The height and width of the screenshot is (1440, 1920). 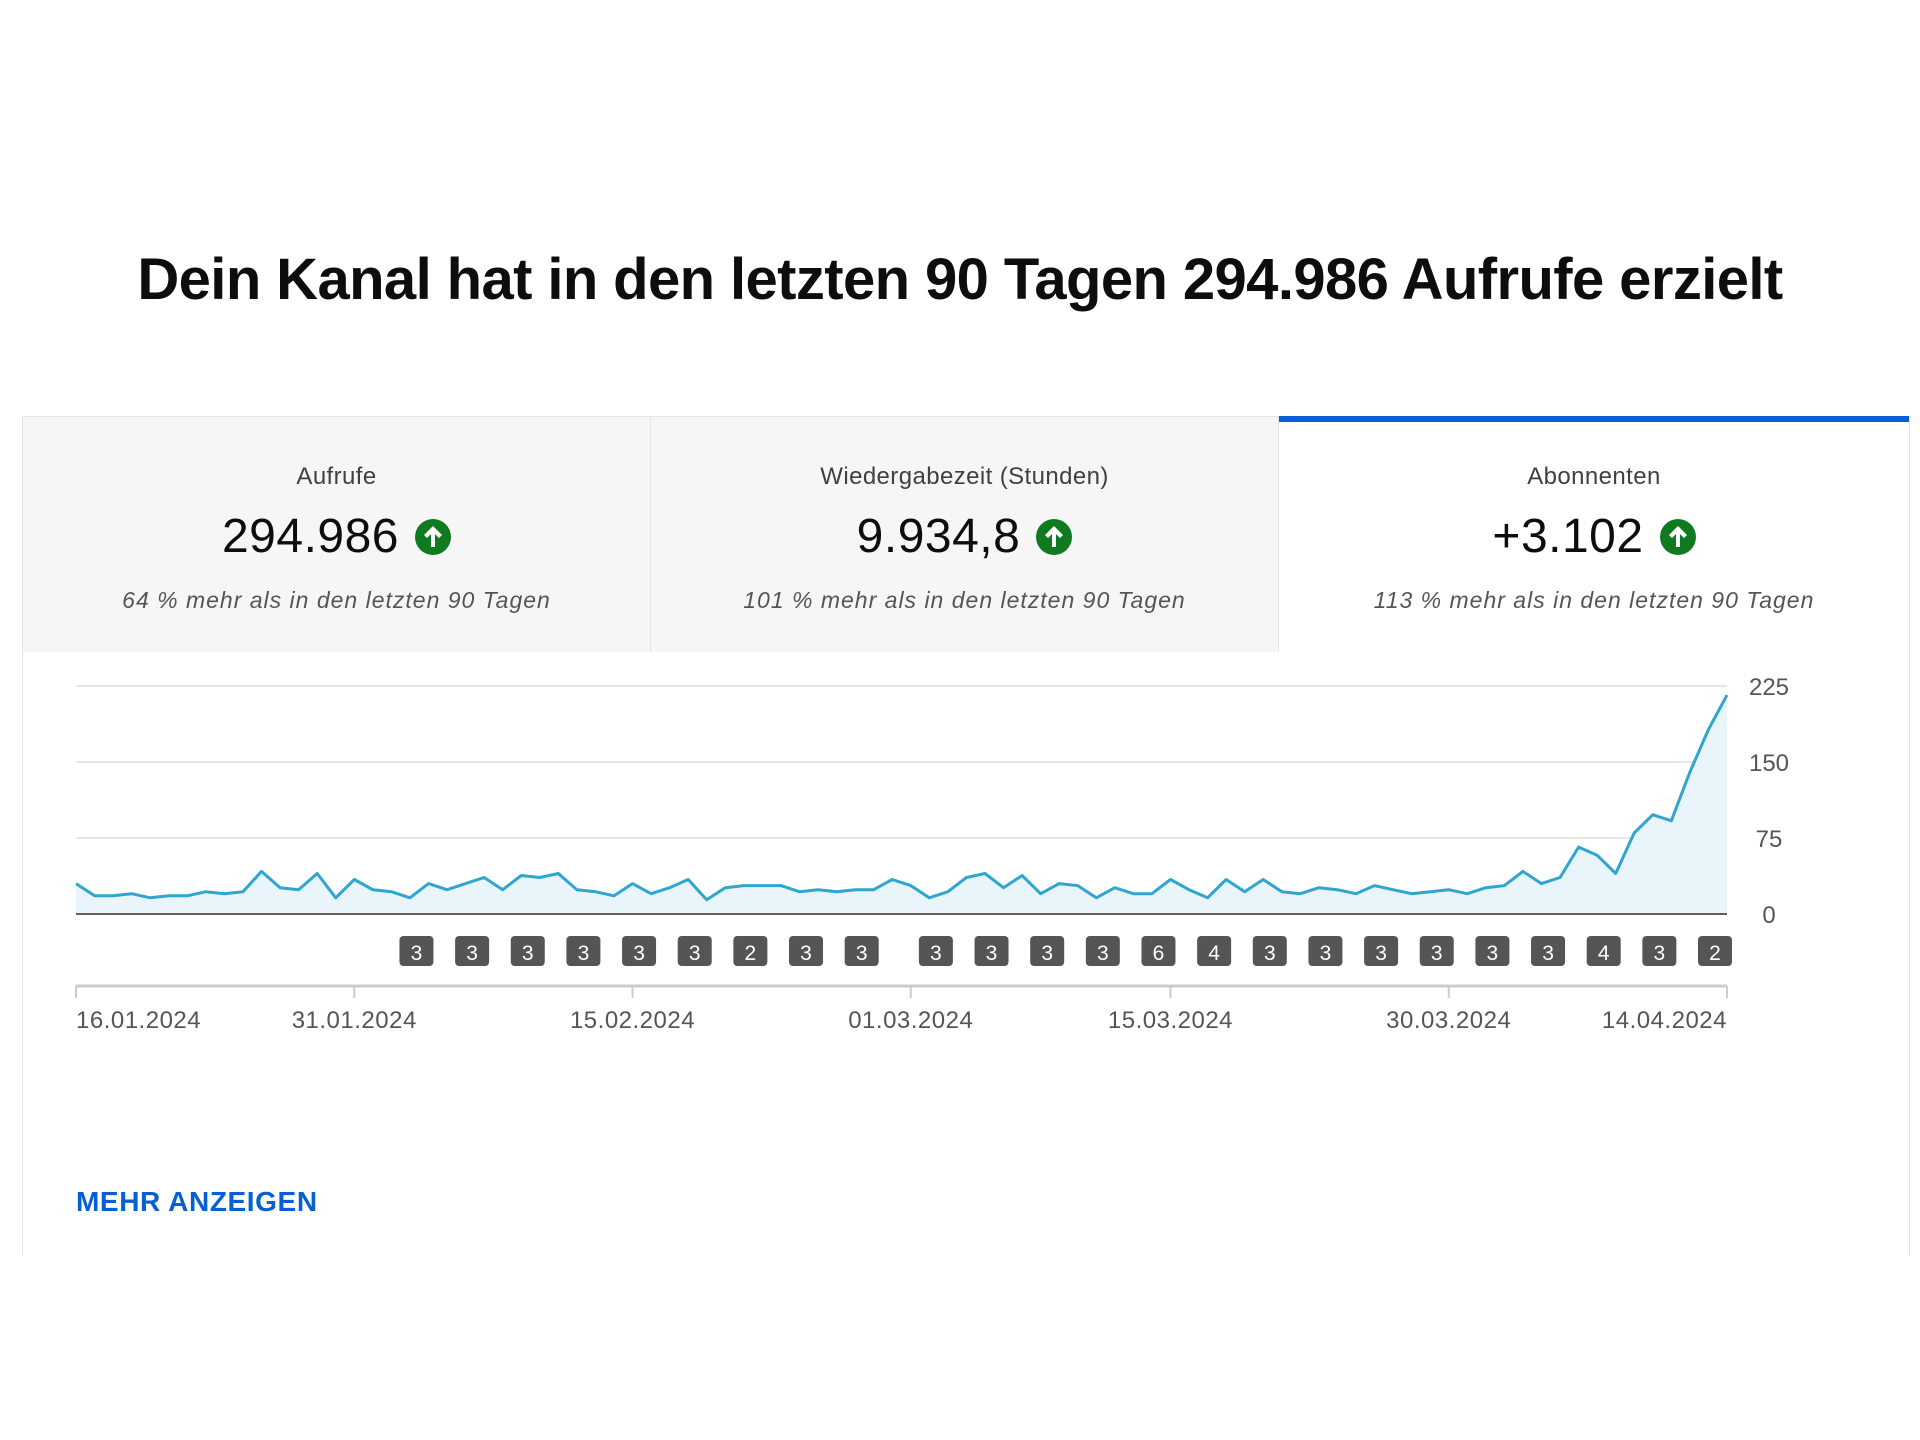 I want to click on tab-comparison: 101 % mehr als in den letzten 90 Tagen, so click(x=964, y=600).